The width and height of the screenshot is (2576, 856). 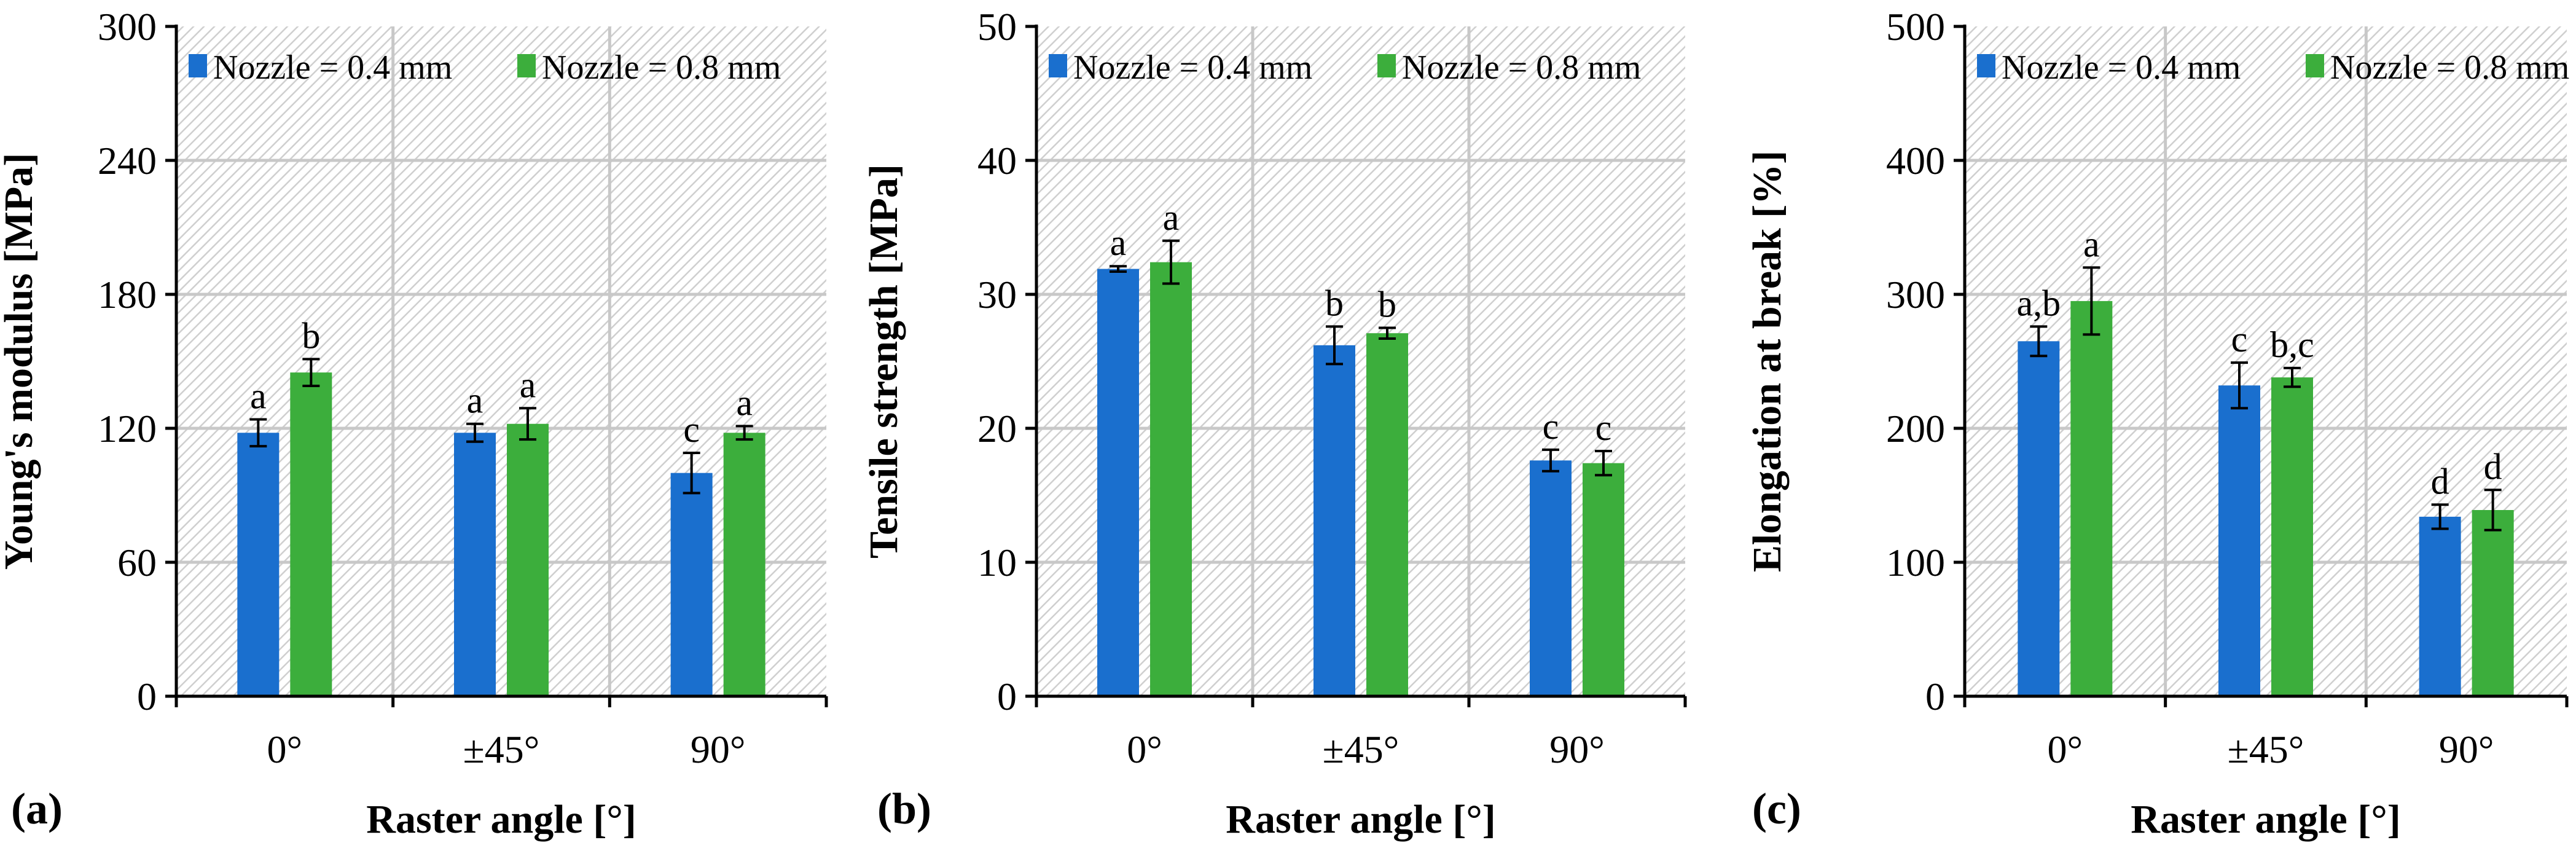 What do you see at coordinates (997, 161) in the screenshot?
I see `y-tick-label: 40` at bounding box center [997, 161].